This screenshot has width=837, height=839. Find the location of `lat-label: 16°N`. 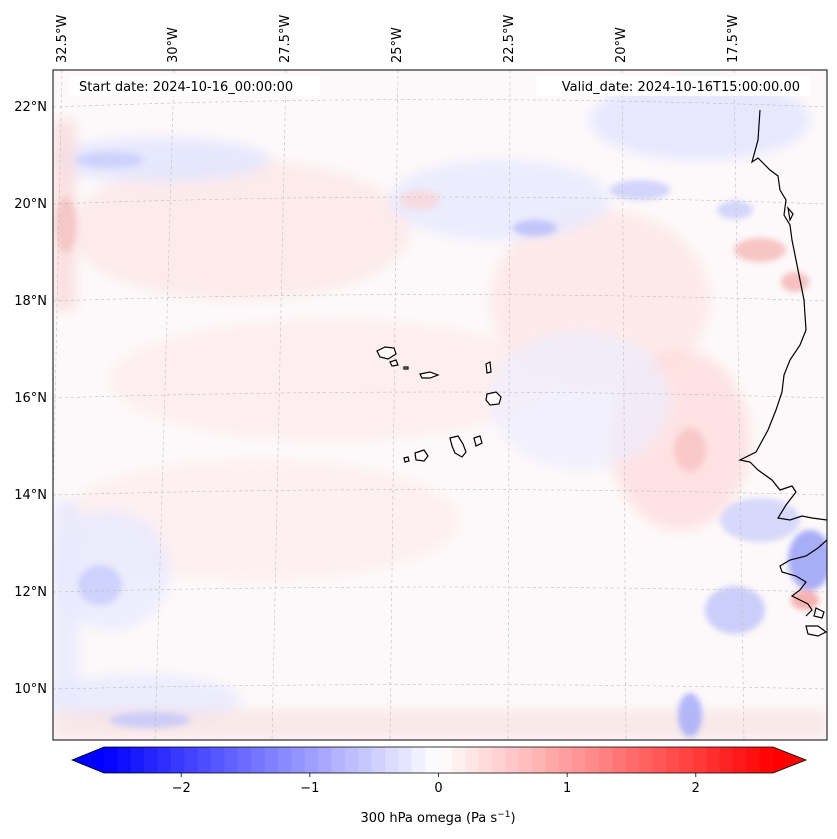

lat-label: 16°N is located at coordinates (30, 398).